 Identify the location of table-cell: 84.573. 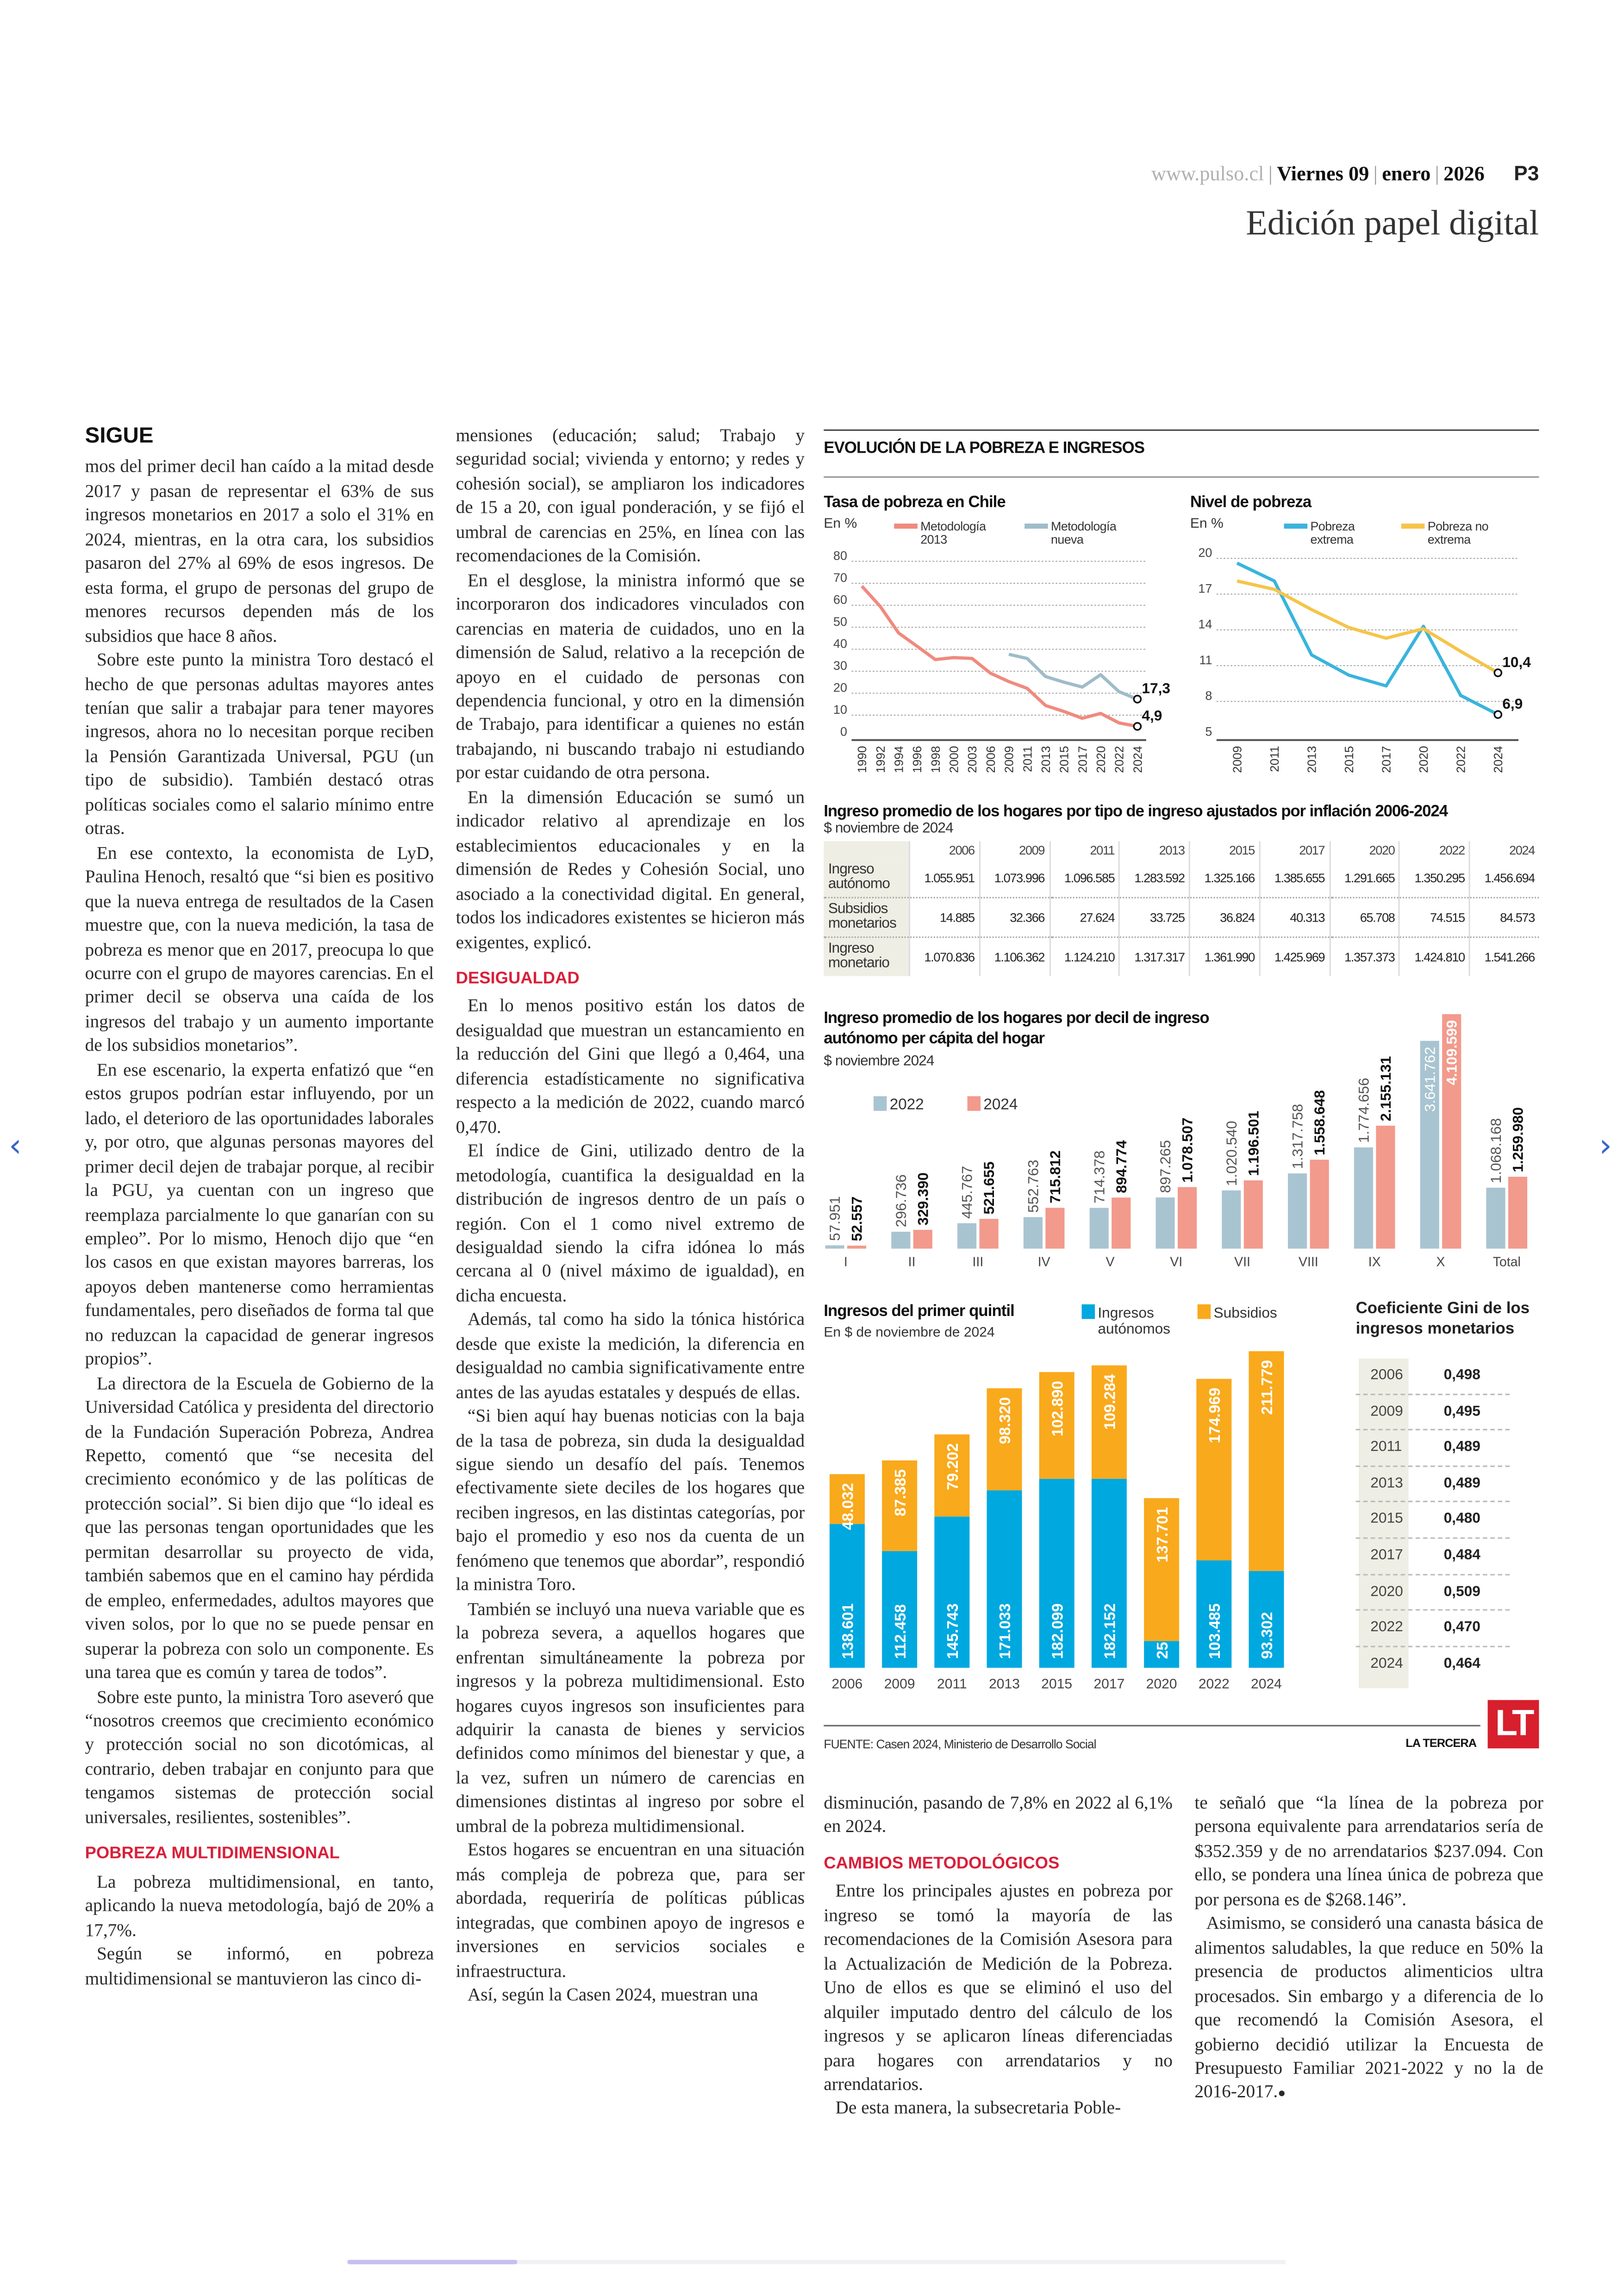
(1504, 918).